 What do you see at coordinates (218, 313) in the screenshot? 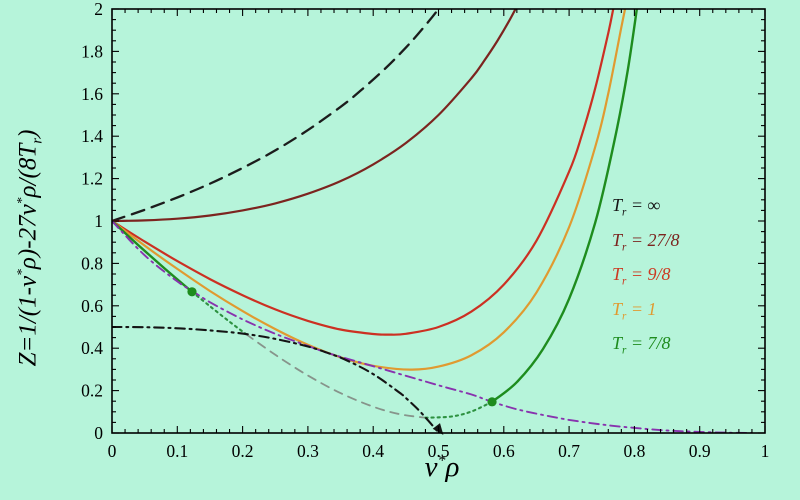
I see `isotherm-Tr-7-8-vapor-dotted` at bounding box center [218, 313].